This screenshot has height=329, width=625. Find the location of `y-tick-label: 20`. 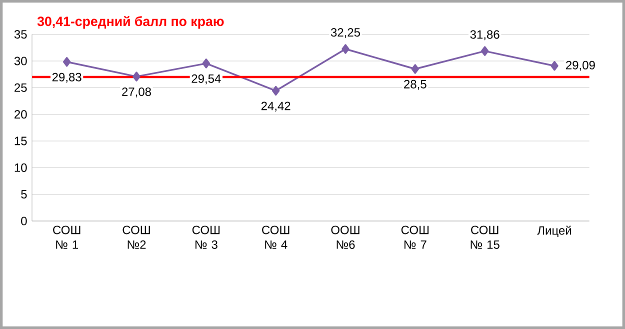

y-tick-label: 20 is located at coordinates (20, 114).